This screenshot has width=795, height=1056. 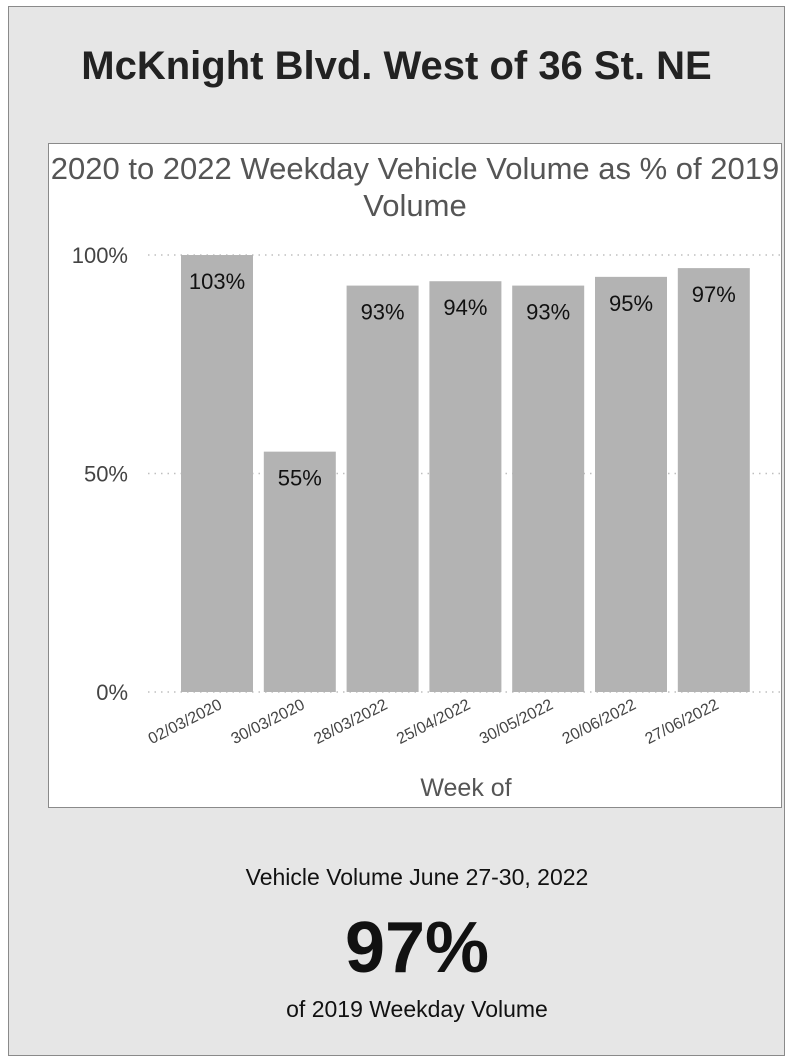 I want to click on y-tick-label: 0%, so click(x=112, y=692).